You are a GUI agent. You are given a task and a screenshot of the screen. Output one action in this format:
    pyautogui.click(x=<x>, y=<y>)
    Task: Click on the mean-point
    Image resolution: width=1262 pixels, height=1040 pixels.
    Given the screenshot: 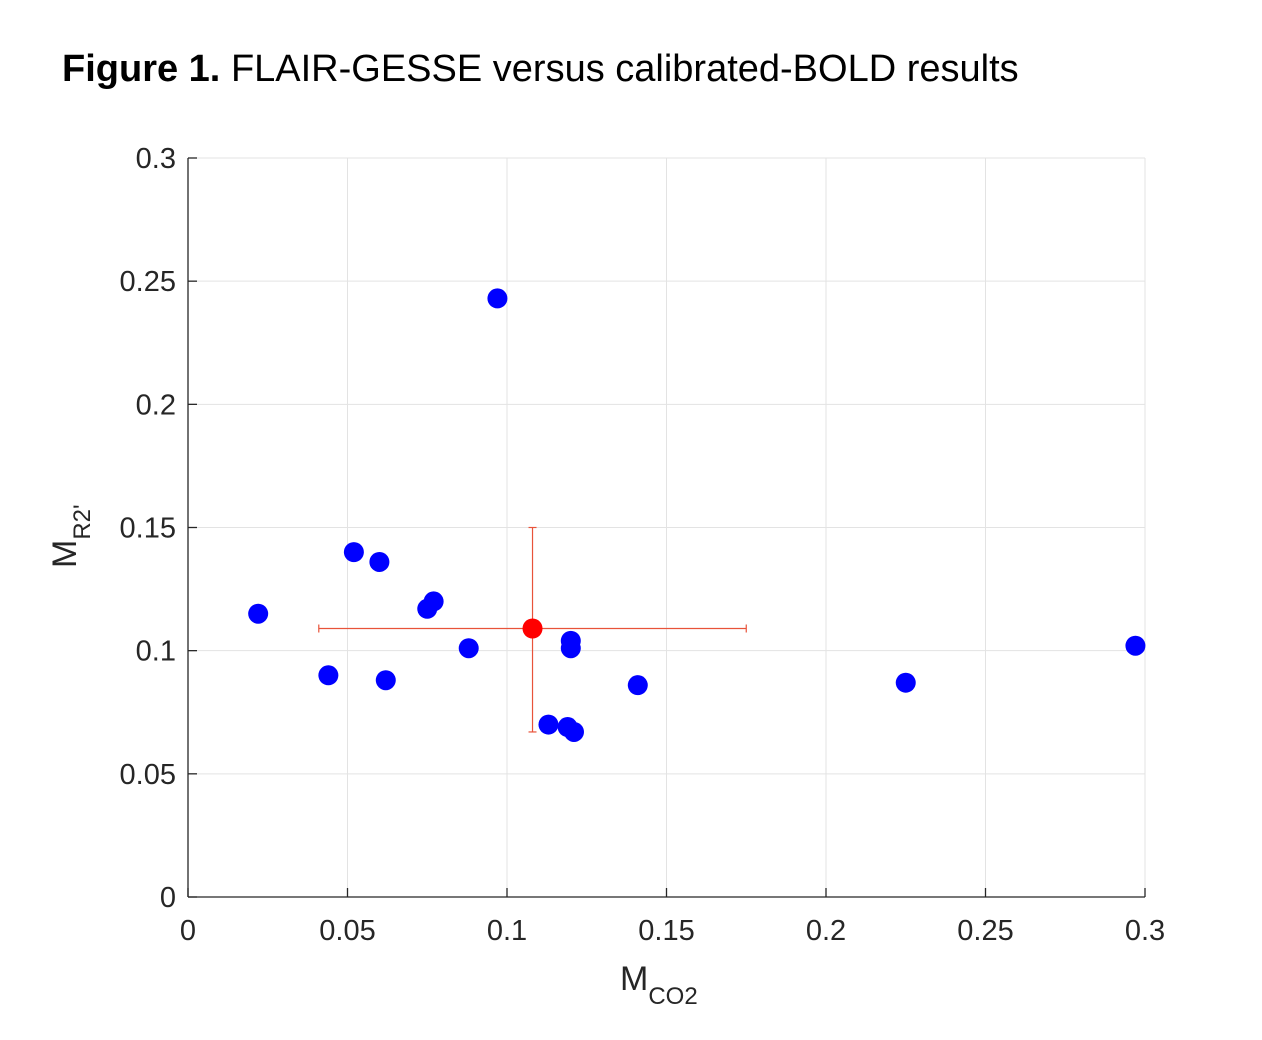 What is the action you would take?
    pyautogui.click(x=532, y=628)
    